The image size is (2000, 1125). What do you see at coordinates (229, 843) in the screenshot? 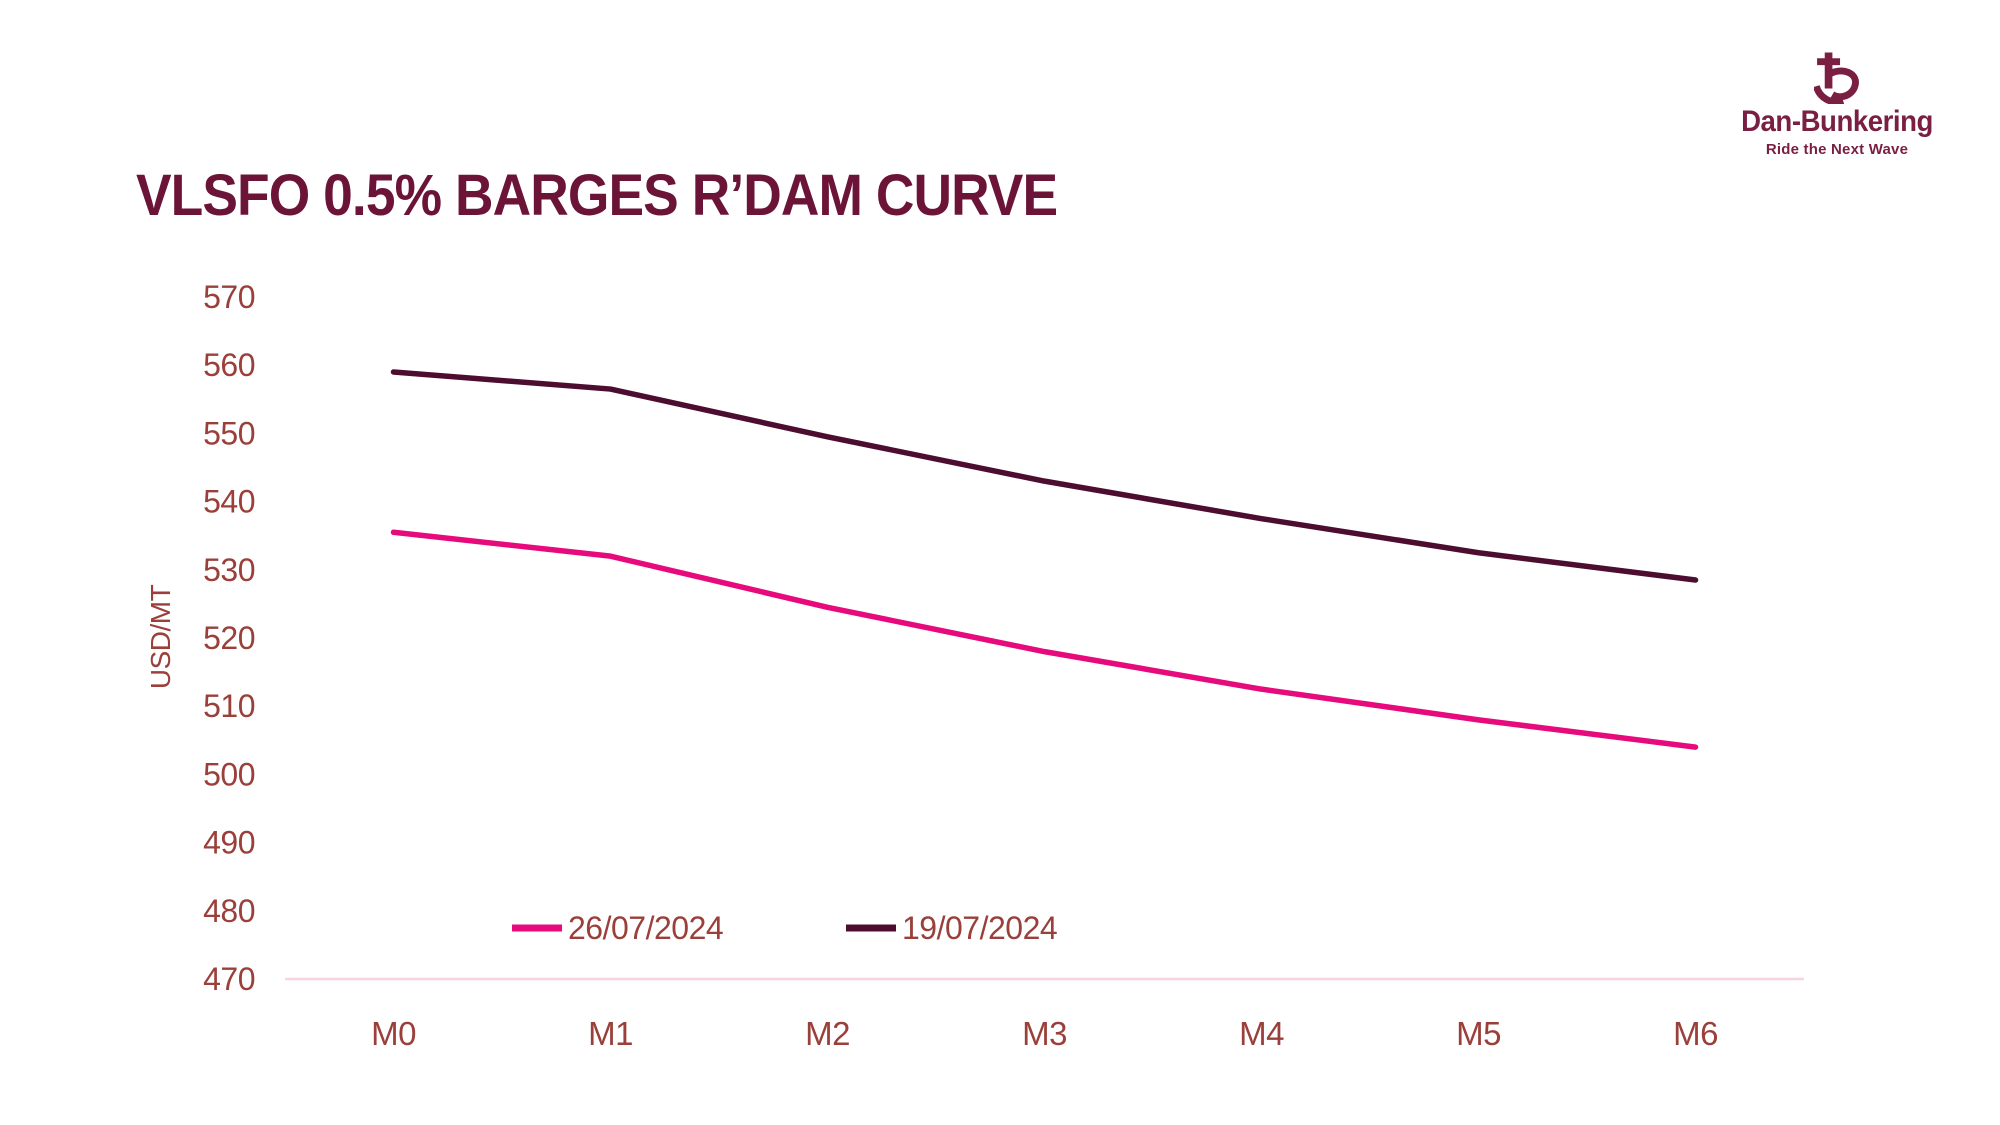
I see `y-axis-tick-label: 490` at bounding box center [229, 843].